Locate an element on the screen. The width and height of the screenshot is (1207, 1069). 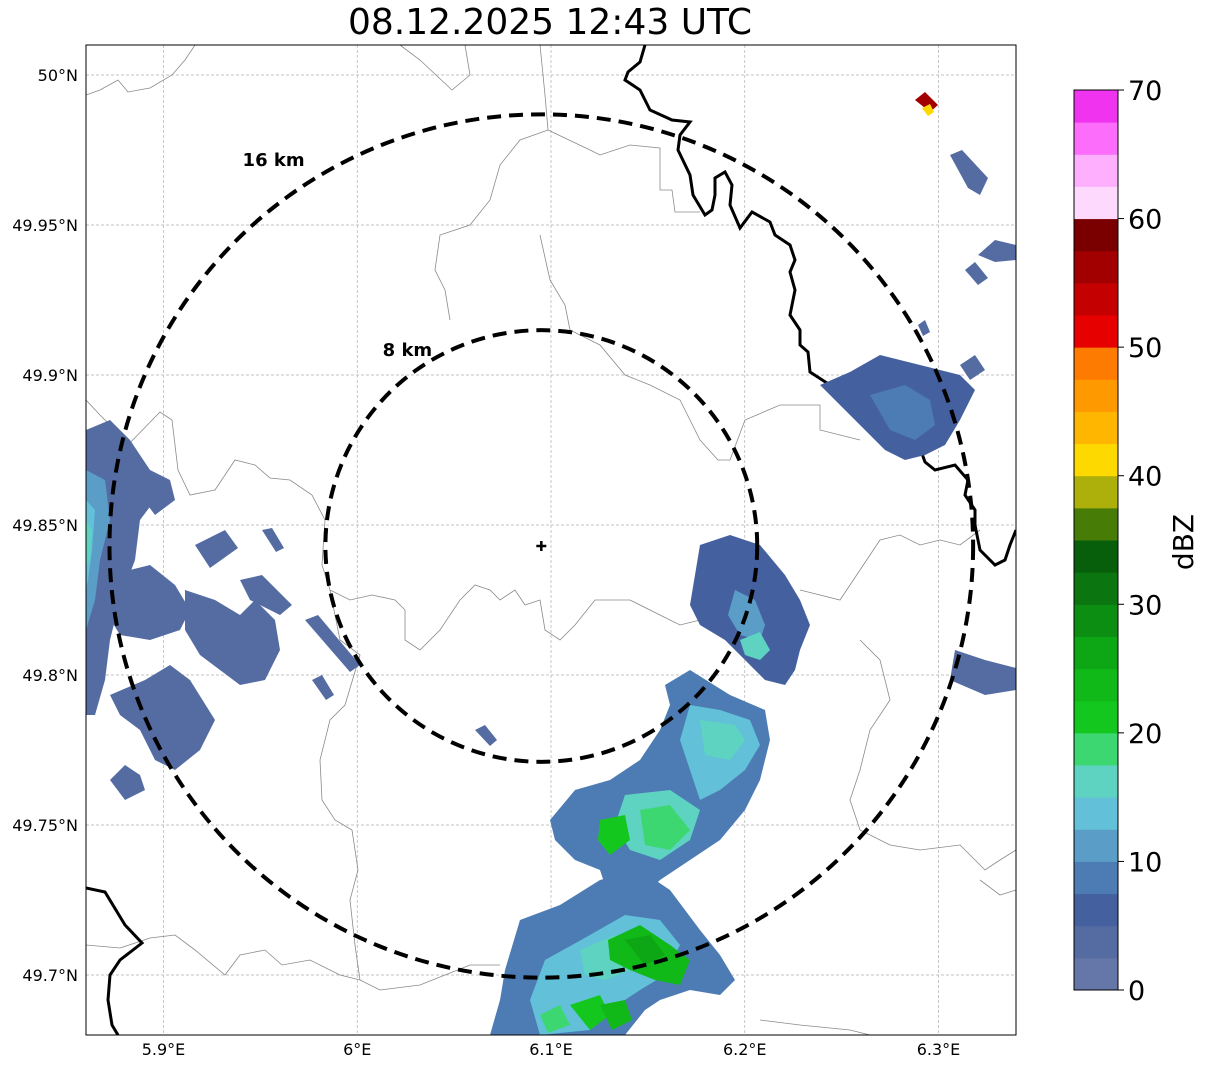
y-tick-label: 49.95°N is located at coordinates (45, 225).